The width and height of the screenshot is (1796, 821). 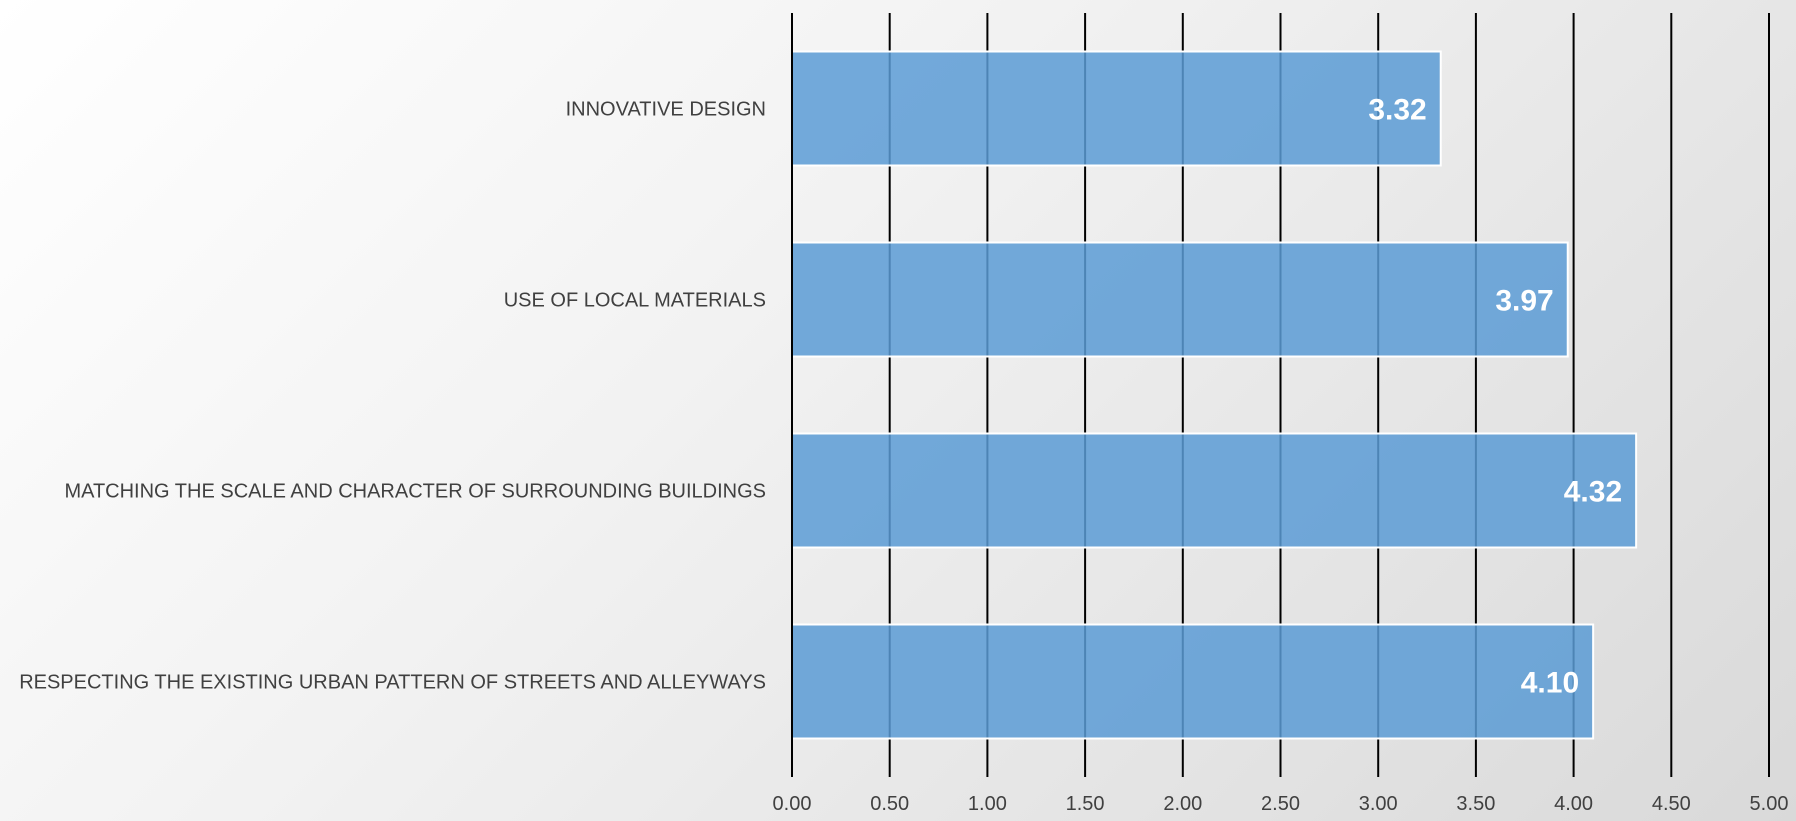 I want to click on x-tick-label: 1.50, so click(x=1085, y=804).